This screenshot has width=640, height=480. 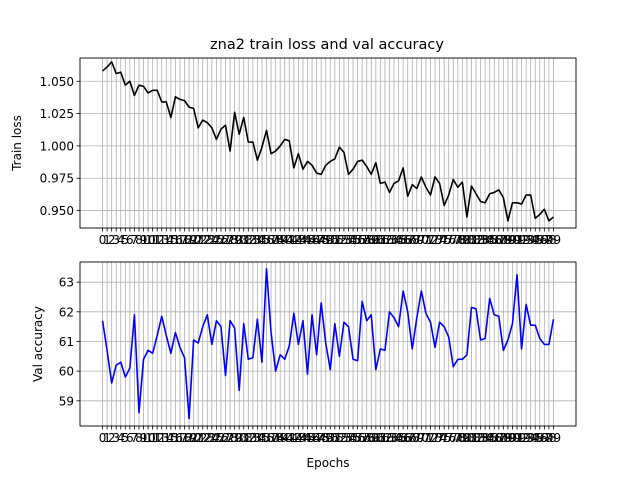 I want to click on chart-title: zna2 train loss and val accuracy, so click(x=327, y=45).